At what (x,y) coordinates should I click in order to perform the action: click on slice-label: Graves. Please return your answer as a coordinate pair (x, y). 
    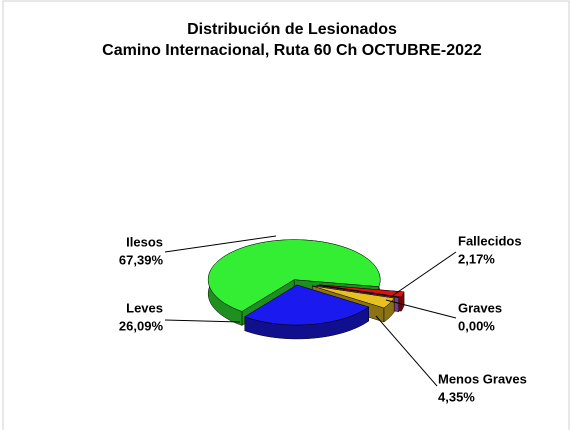
    Looking at the image, I should click on (480, 307).